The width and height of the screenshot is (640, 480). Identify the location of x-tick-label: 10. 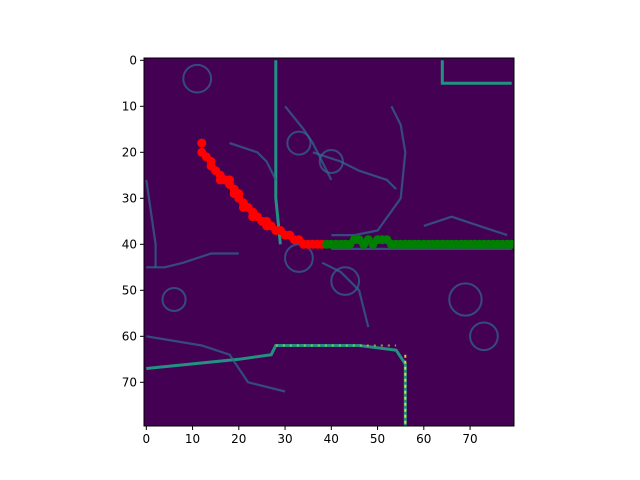
(192, 439).